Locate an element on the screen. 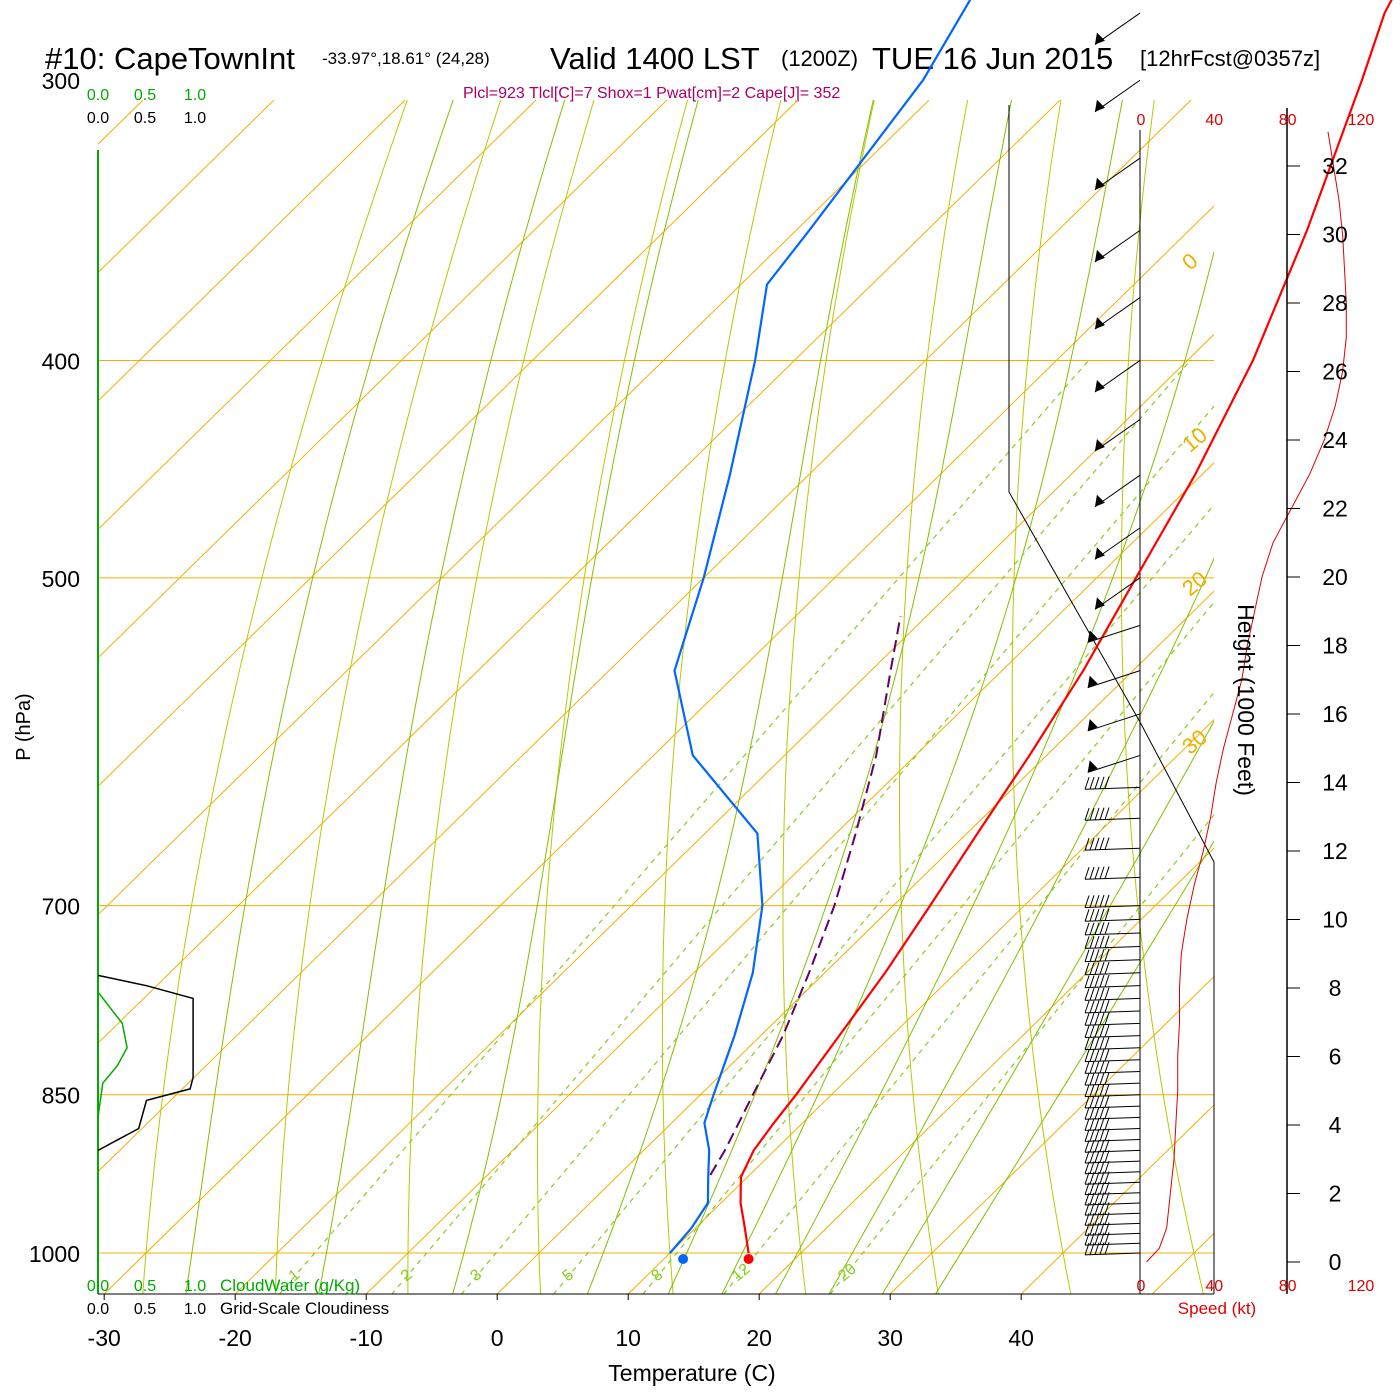  temperature-tick-label: 40 is located at coordinates (1021, 1338).